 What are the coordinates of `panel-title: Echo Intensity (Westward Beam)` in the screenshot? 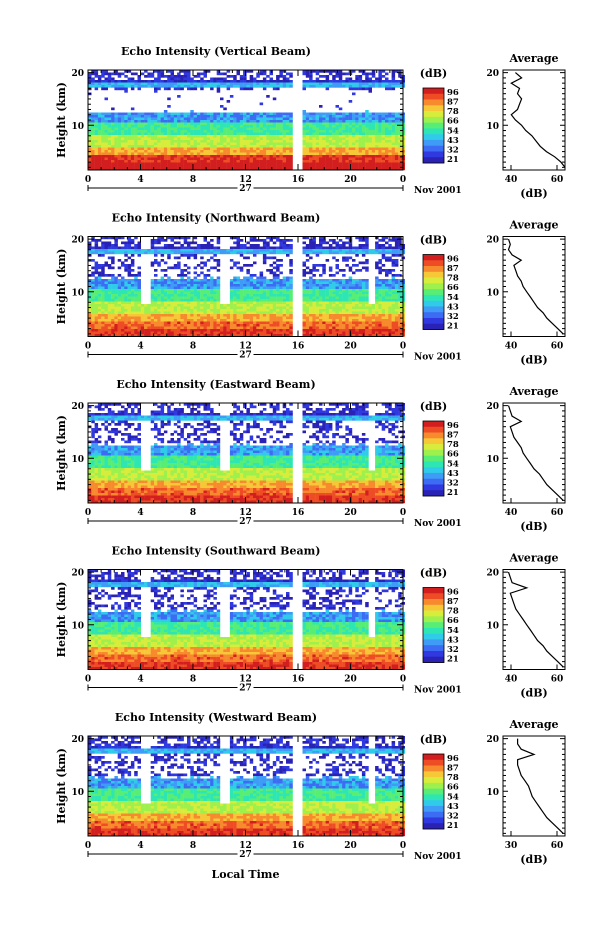 It's located at (216, 717).